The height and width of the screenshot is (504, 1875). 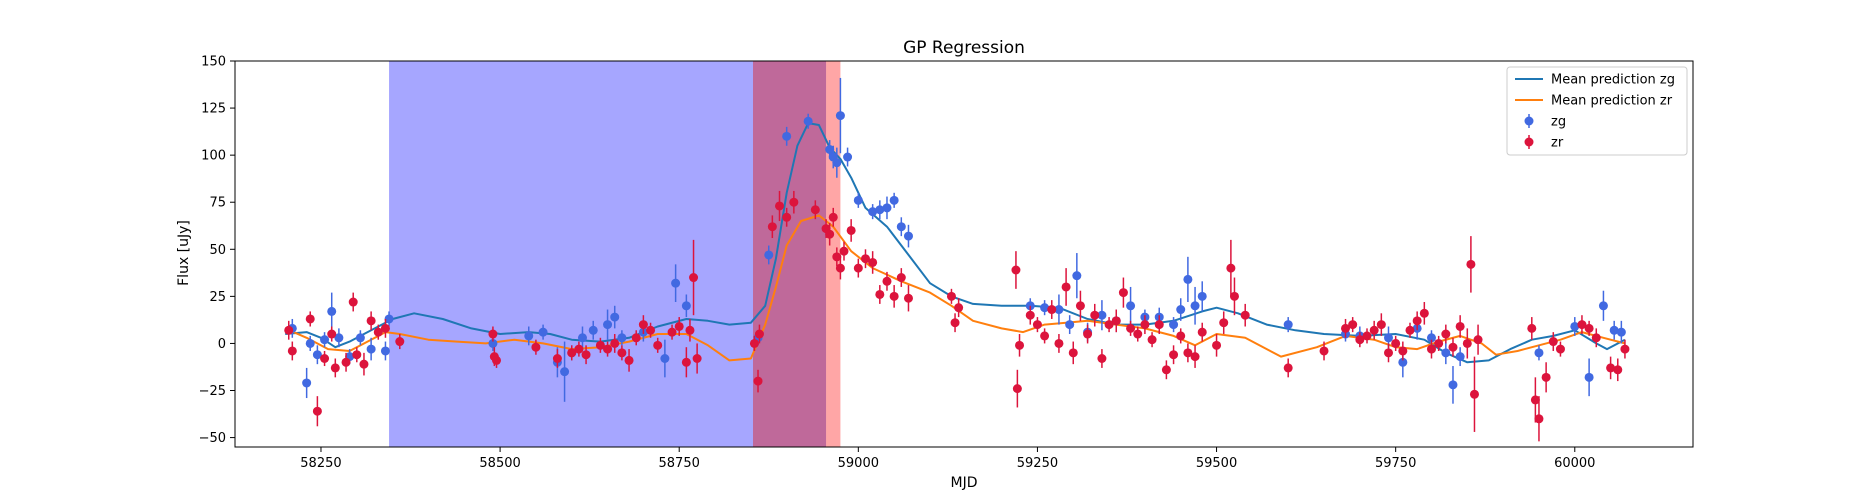 I want to click on legend-label: Mean prediction zr, so click(x=1612, y=101).